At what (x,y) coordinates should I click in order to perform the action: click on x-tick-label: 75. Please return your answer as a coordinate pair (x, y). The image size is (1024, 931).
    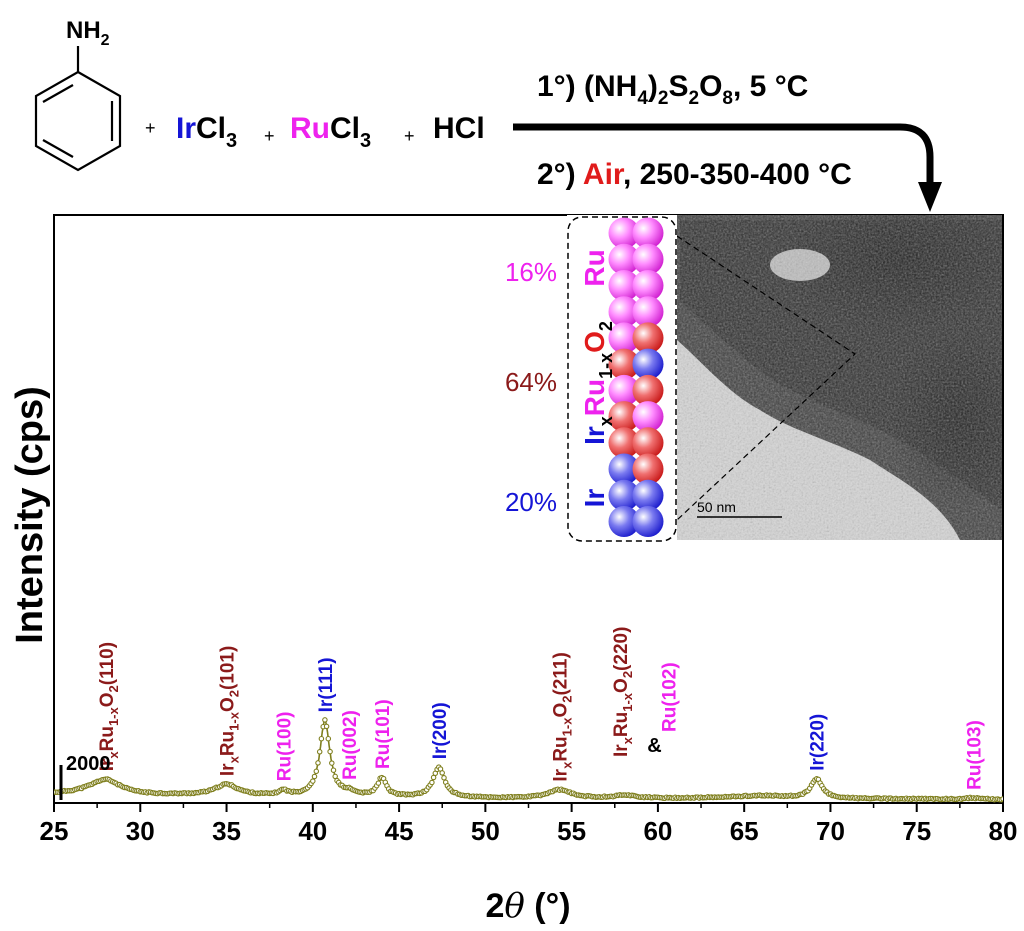
    Looking at the image, I should click on (916, 831).